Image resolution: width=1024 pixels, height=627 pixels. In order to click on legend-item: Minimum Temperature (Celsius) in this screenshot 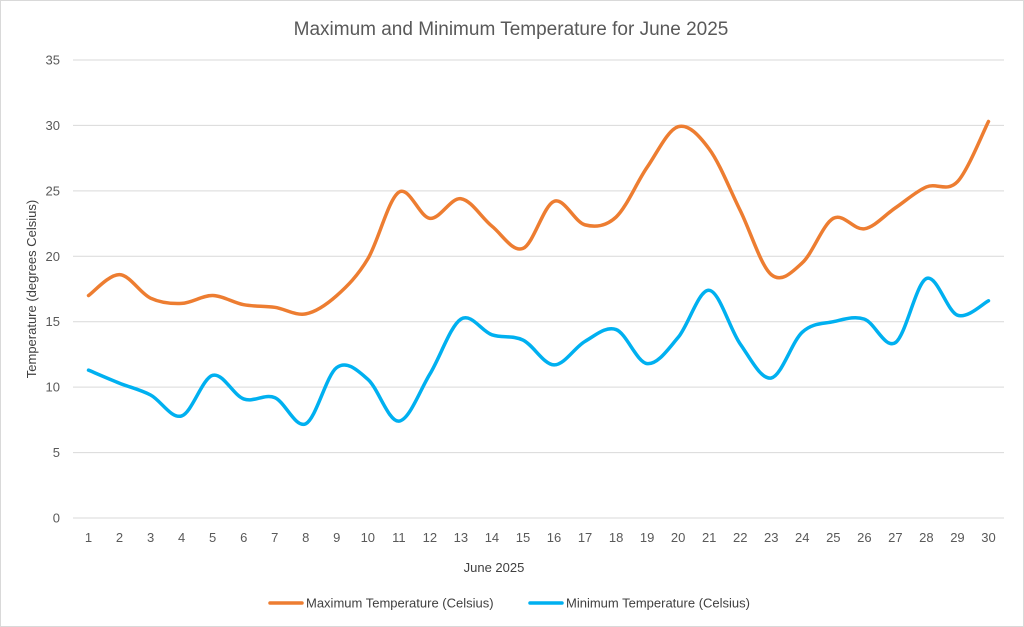, I will do `click(639, 603)`.